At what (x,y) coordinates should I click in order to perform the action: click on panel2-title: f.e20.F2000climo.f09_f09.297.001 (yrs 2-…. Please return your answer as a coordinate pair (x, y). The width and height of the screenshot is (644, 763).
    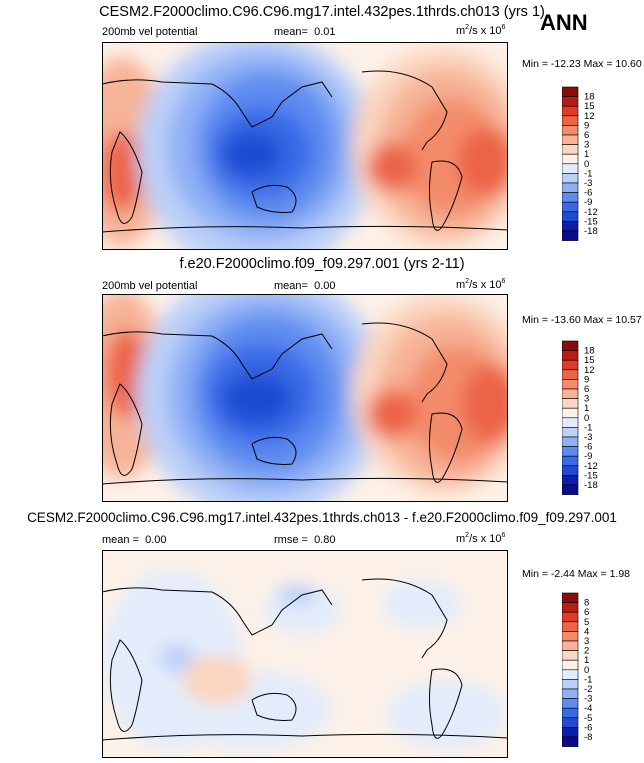
    Looking at the image, I should click on (322, 264).